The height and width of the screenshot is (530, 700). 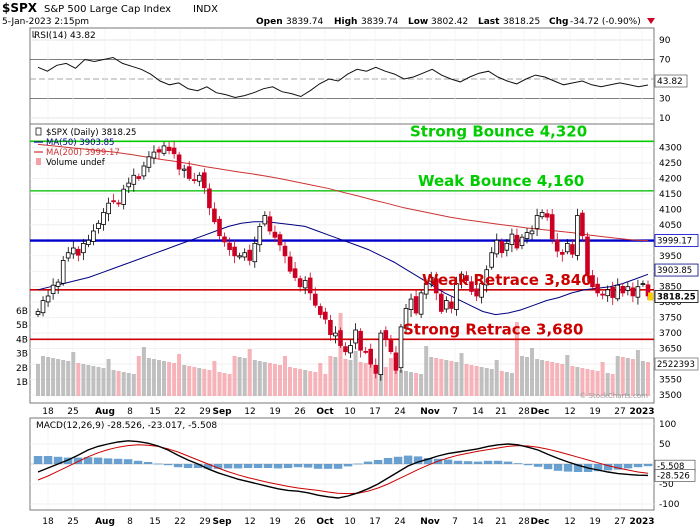 What do you see at coordinates (676, 364) in the screenshot?
I see `price-tag` at bounding box center [676, 364].